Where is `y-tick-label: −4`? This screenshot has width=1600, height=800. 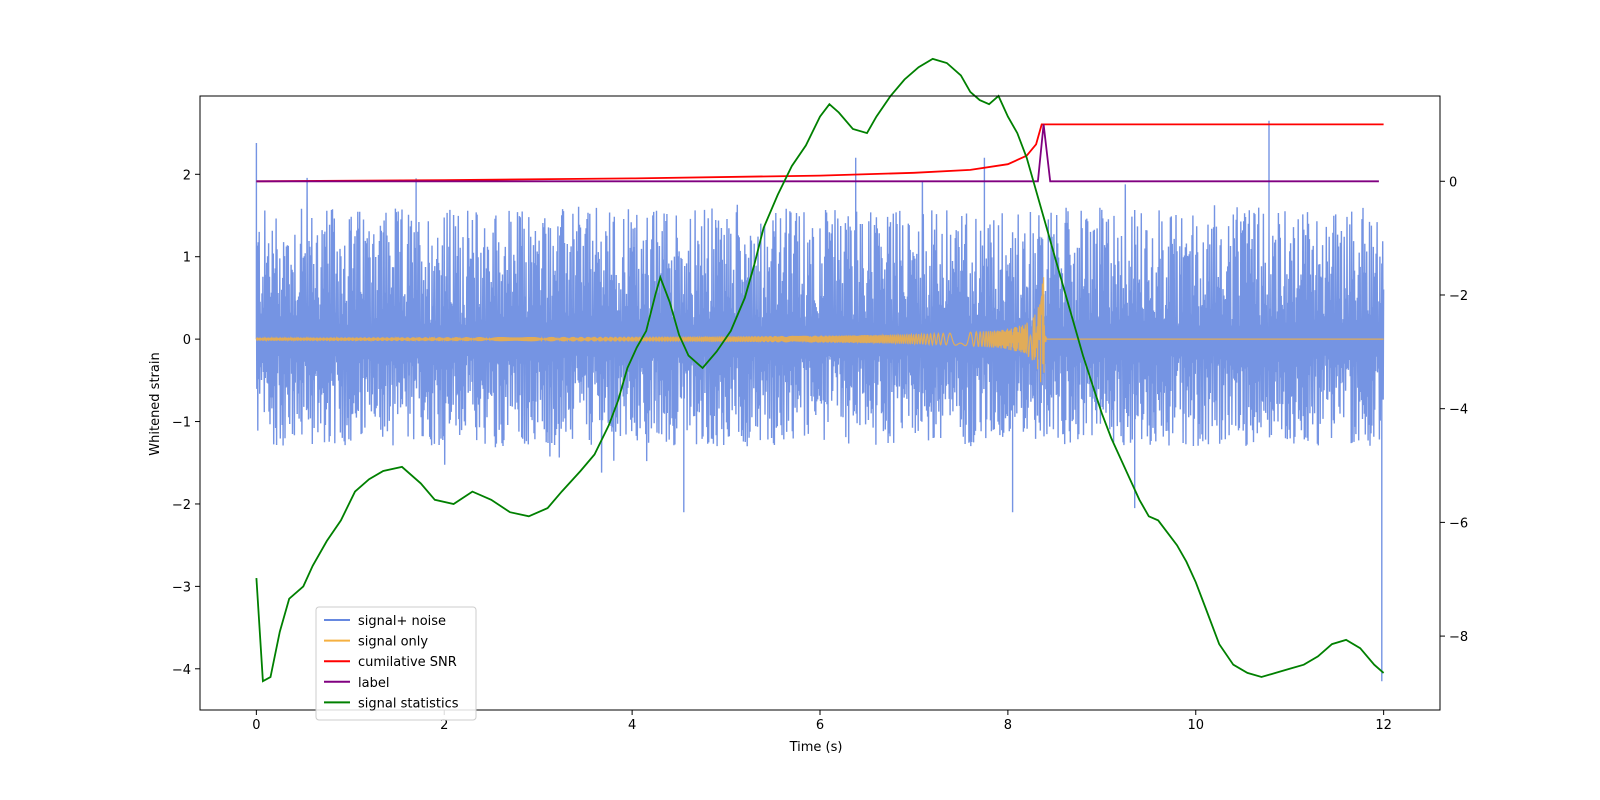 y-tick-label: −4 is located at coordinates (181, 670).